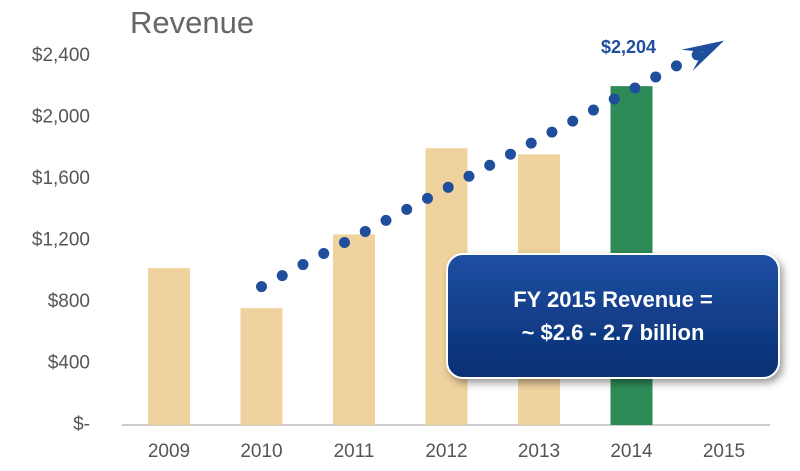  What do you see at coordinates (446, 451) in the screenshot?
I see `x-tick-label: 2012` at bounding box center [446, 451].